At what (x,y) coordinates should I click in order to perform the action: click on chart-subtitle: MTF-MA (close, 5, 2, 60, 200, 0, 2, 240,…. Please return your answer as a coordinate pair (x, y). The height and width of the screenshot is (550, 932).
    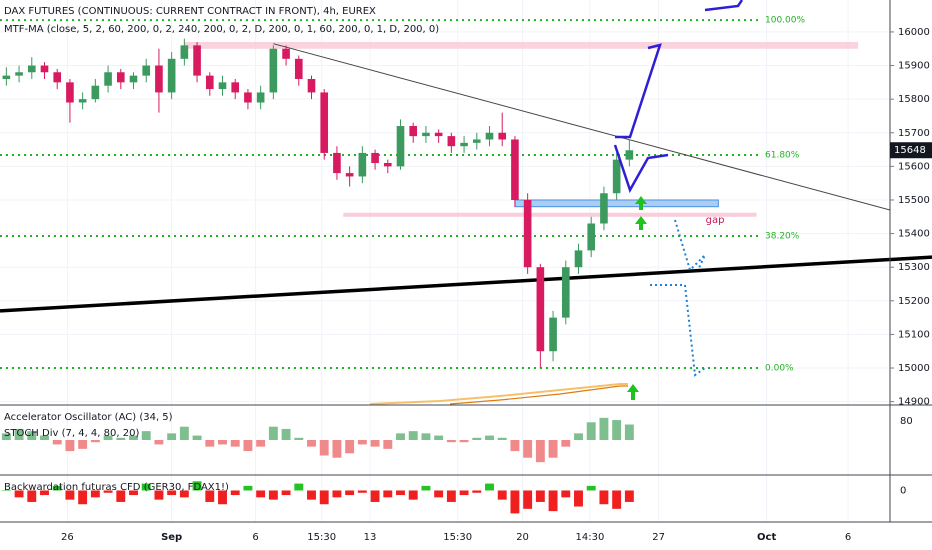
    Looking at the image, I should click on (221, 29).